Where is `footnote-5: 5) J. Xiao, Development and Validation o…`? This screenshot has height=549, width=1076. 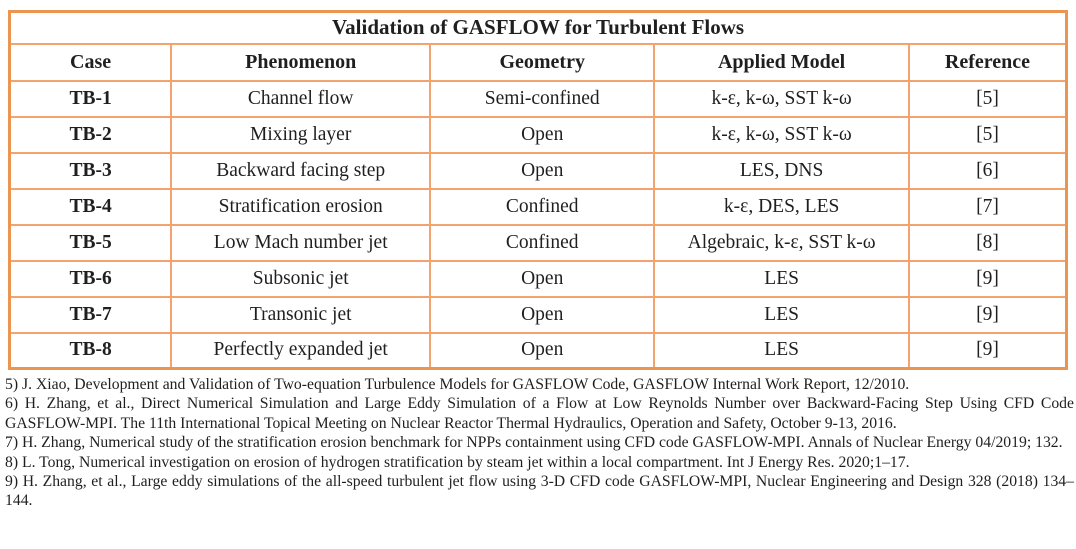 footnote-5: 5) J. Xiao, Development and Validation o… is located at coordinates (457, 384).